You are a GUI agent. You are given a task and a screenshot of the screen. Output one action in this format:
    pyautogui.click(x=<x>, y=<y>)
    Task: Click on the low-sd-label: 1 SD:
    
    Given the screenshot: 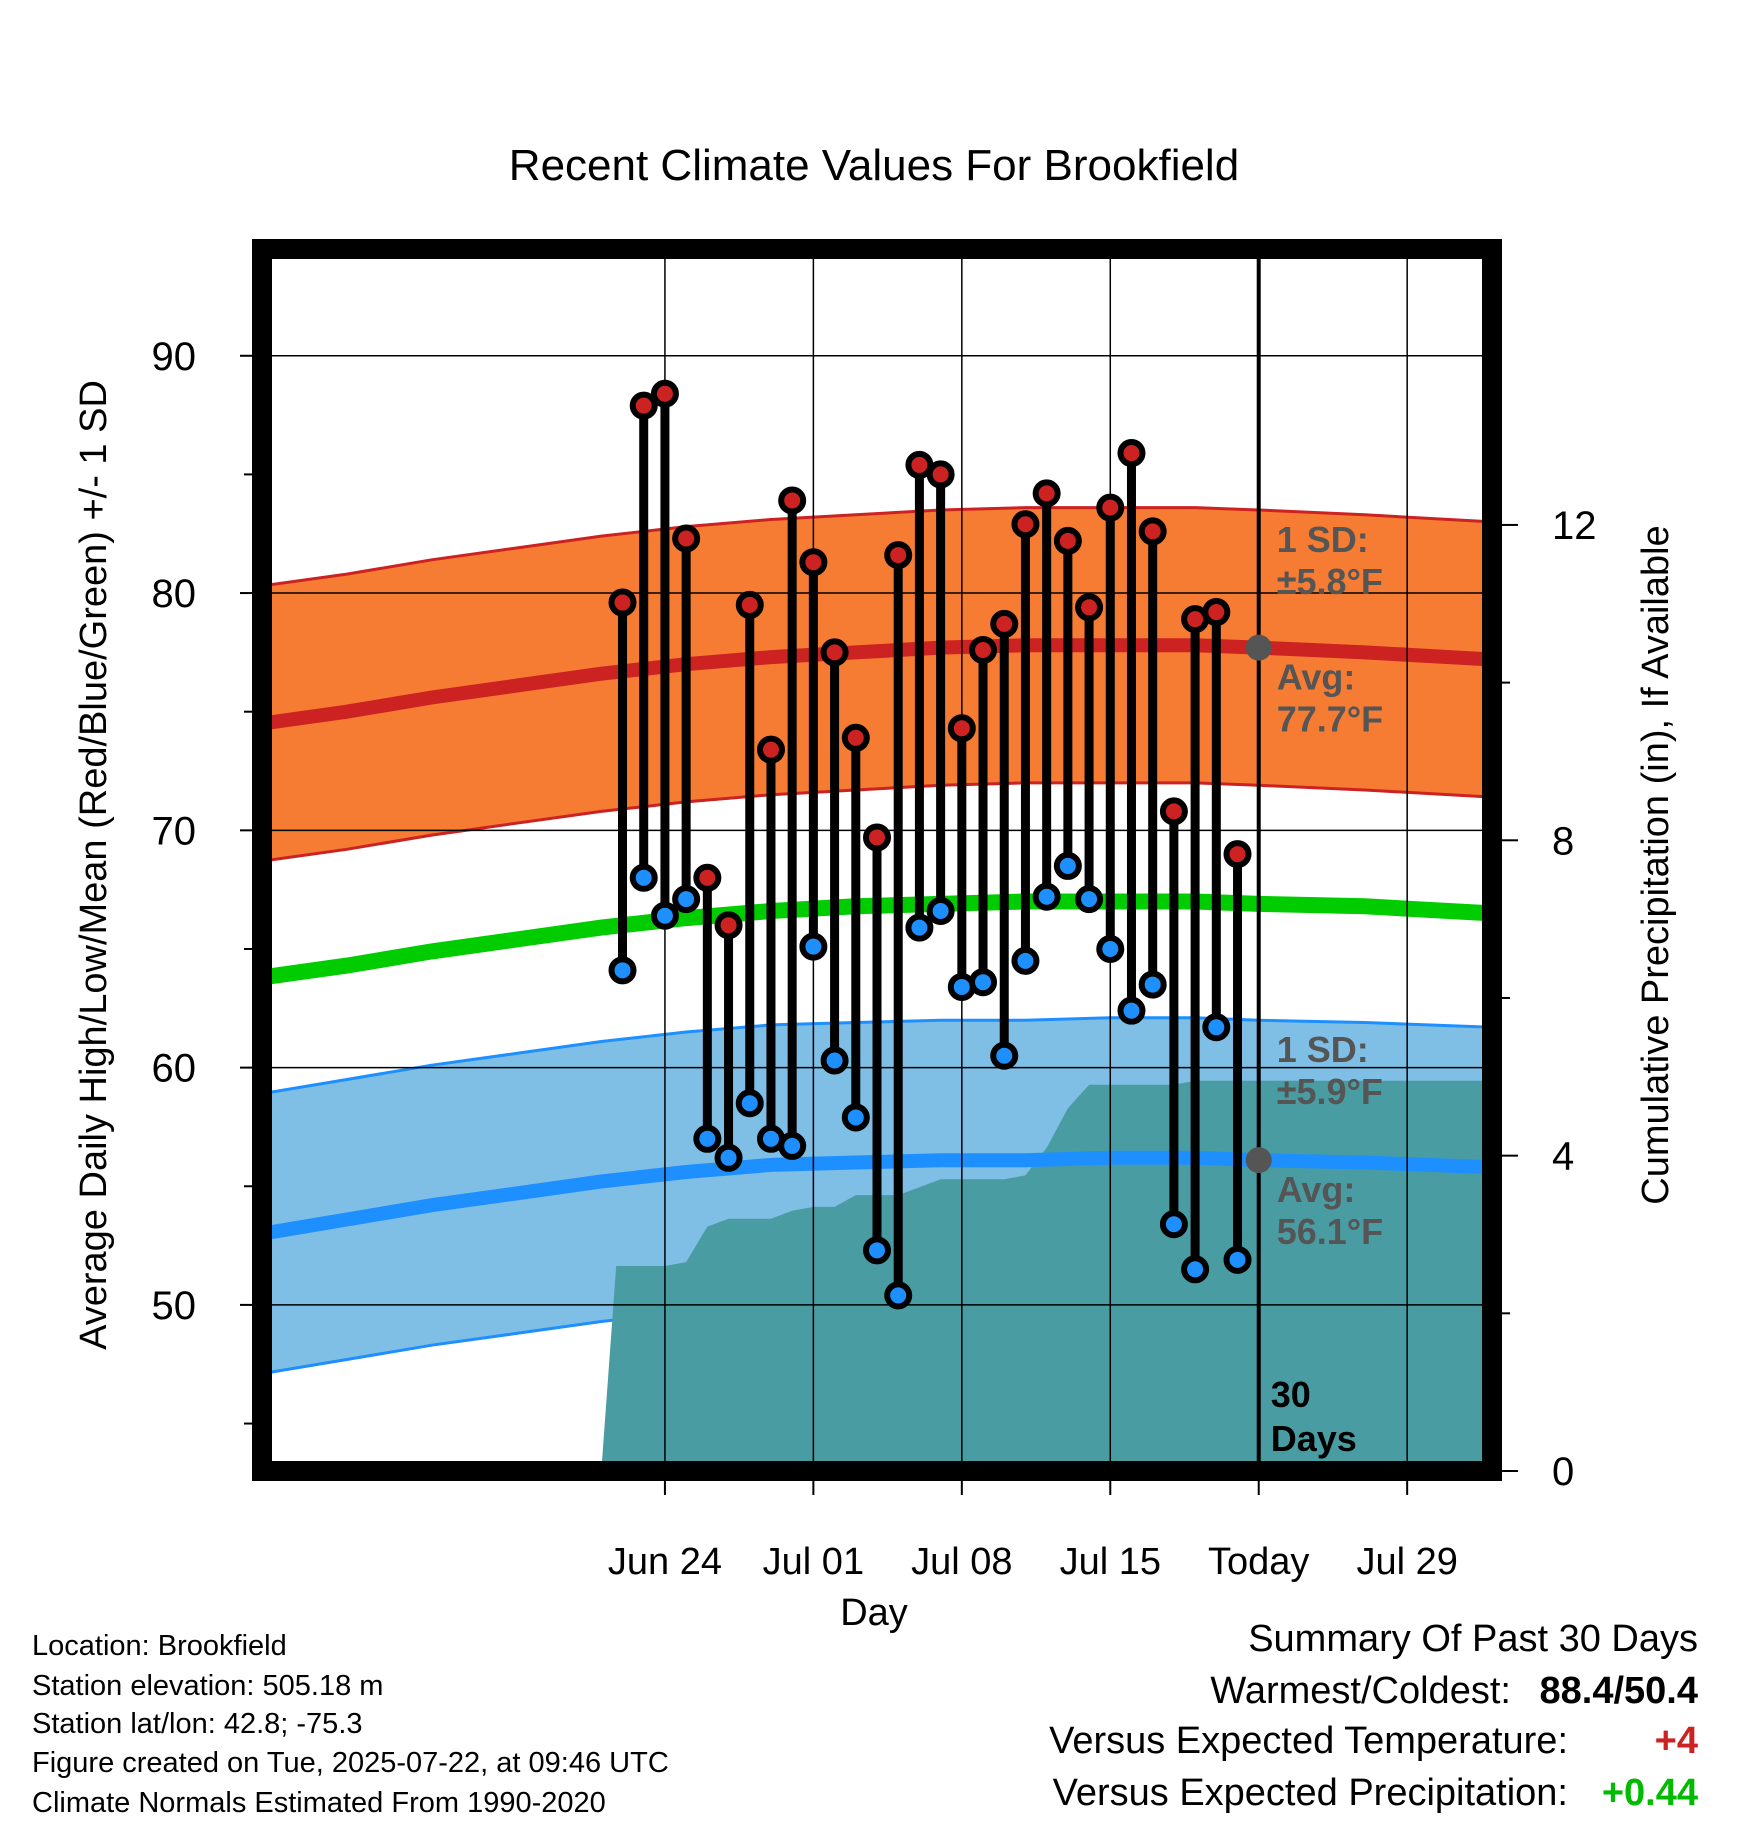 What is the action you would take?
    pyautogui.click(x=1323, y=1049)
    